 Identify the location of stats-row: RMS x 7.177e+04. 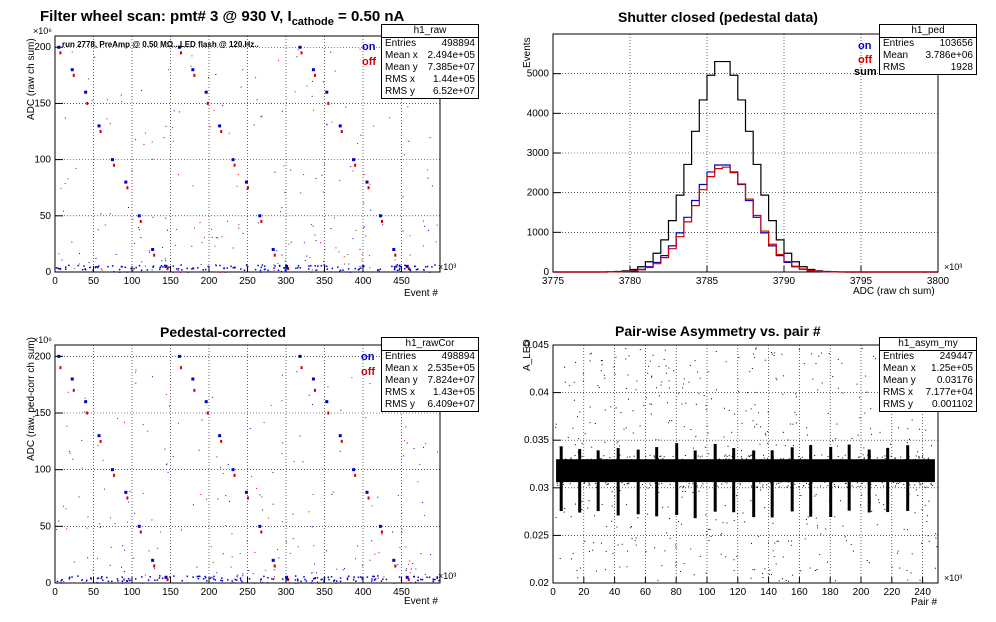
(928, 392).